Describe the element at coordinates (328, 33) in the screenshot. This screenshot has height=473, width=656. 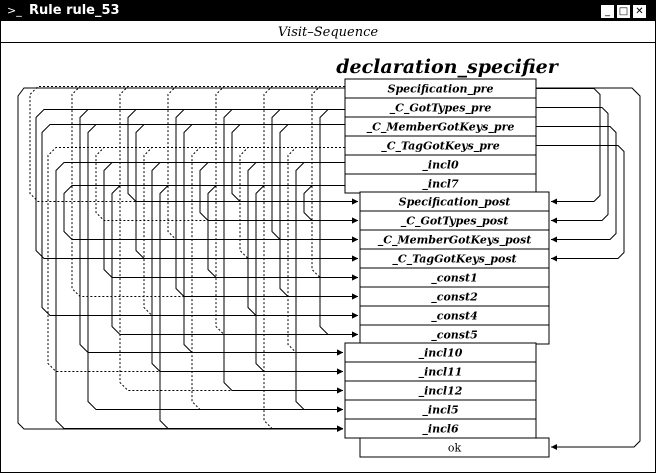
I see `visit-sequence-label: Visit–Sequence` at that location.